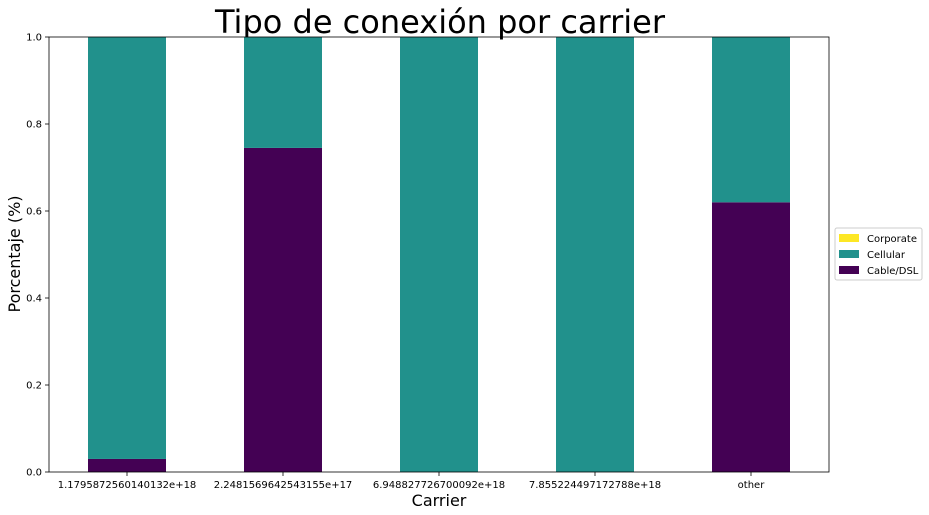 This screenshot has width=929, height=515. Describe the element at coordinates (893, 271) in the screenshot. I see `legend-label: Cable/DSL` at that location.